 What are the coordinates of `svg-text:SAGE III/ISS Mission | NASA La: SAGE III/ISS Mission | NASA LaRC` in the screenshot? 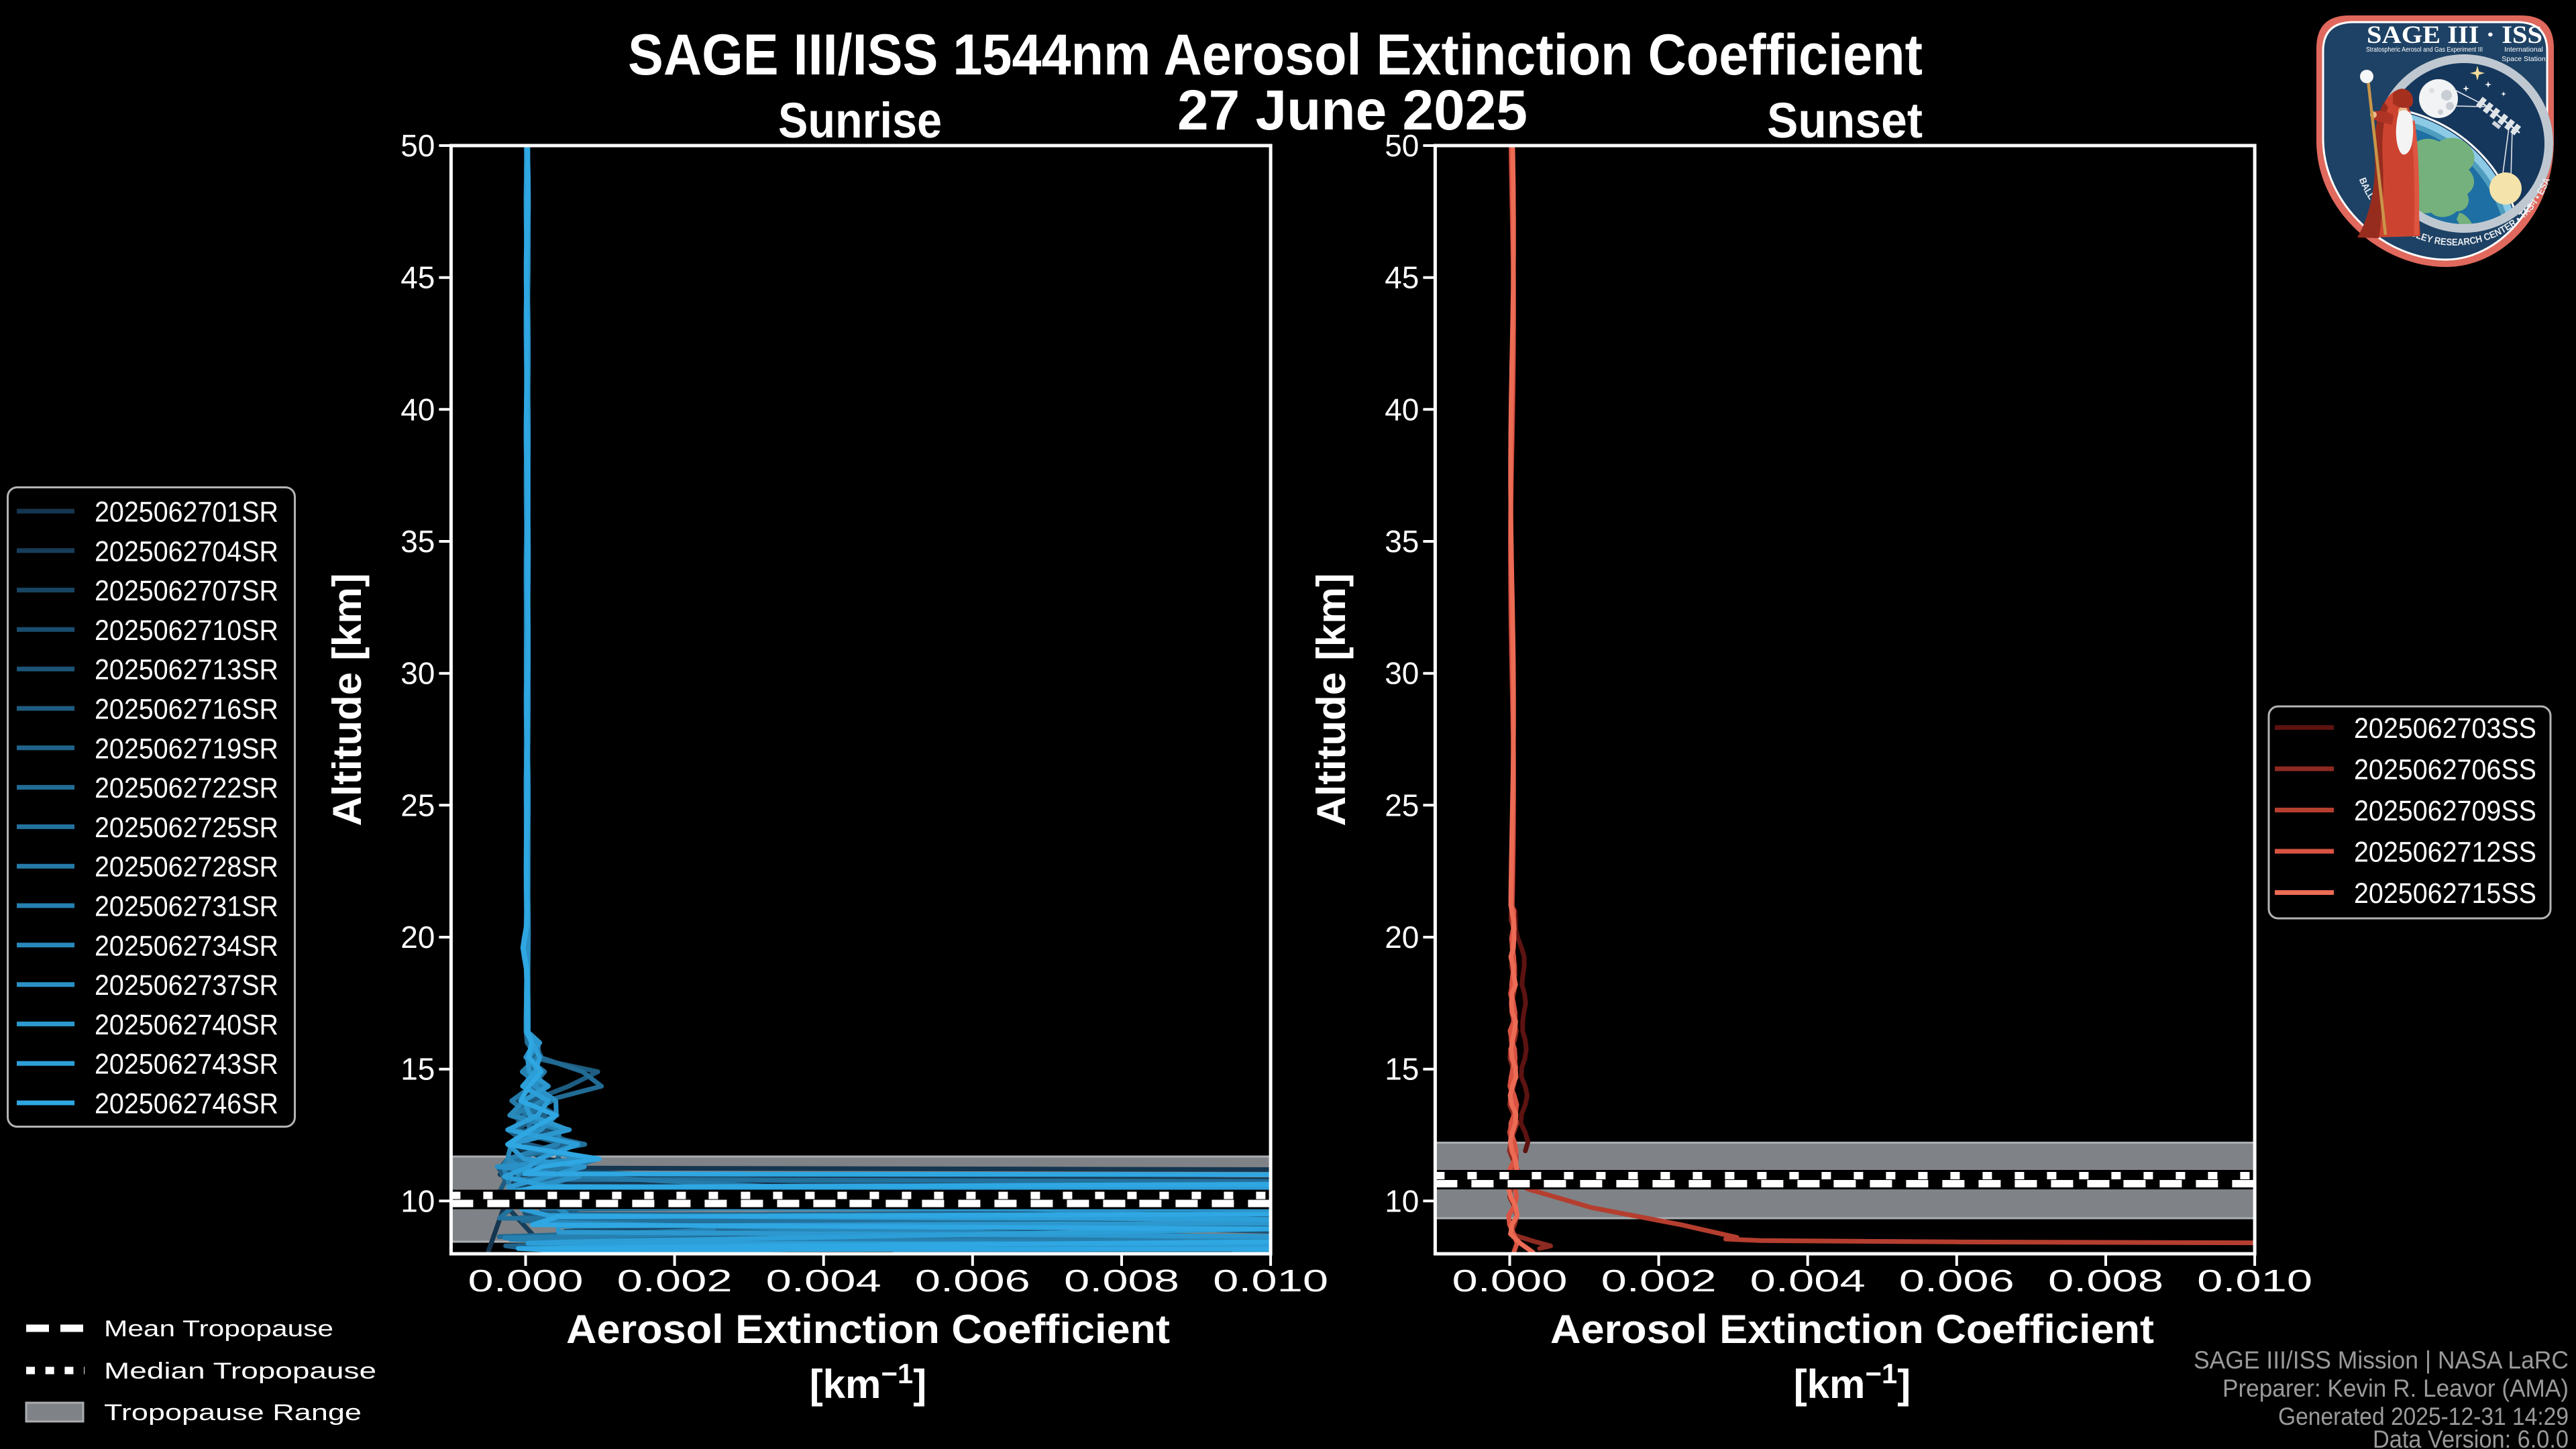 It's located at (2381, 1360).